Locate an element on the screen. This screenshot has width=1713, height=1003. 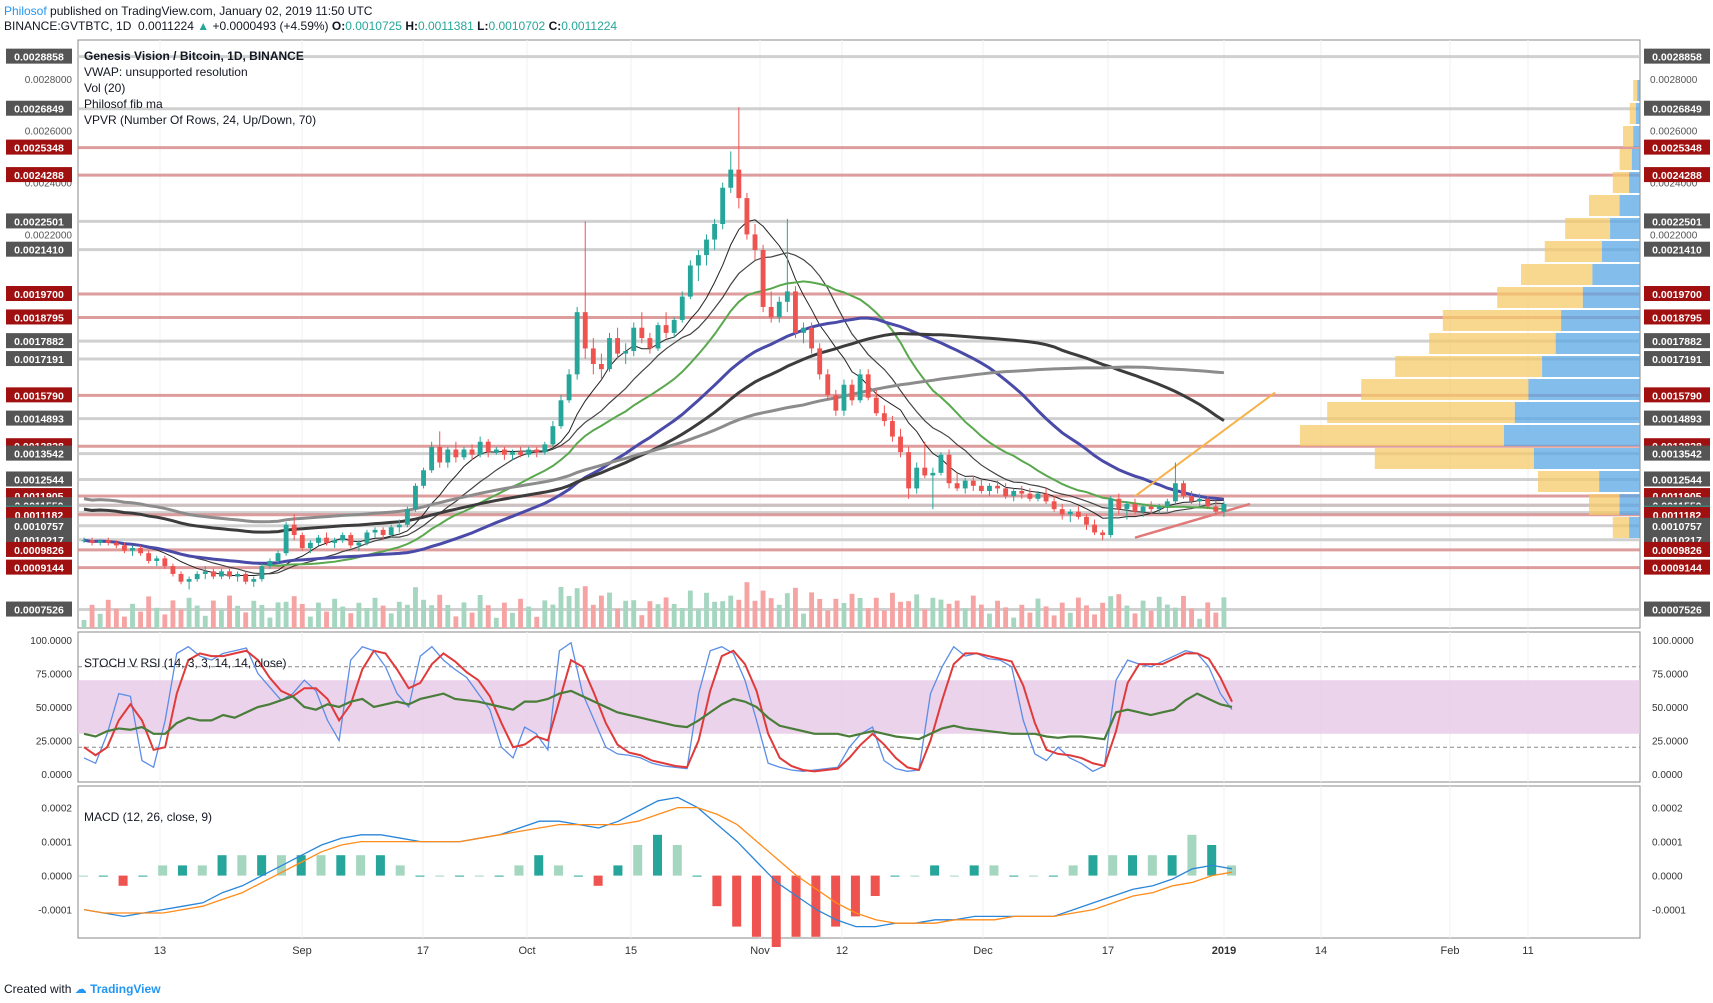
price-label-right: 0.0028858 is located at coordinates (1677, 58).